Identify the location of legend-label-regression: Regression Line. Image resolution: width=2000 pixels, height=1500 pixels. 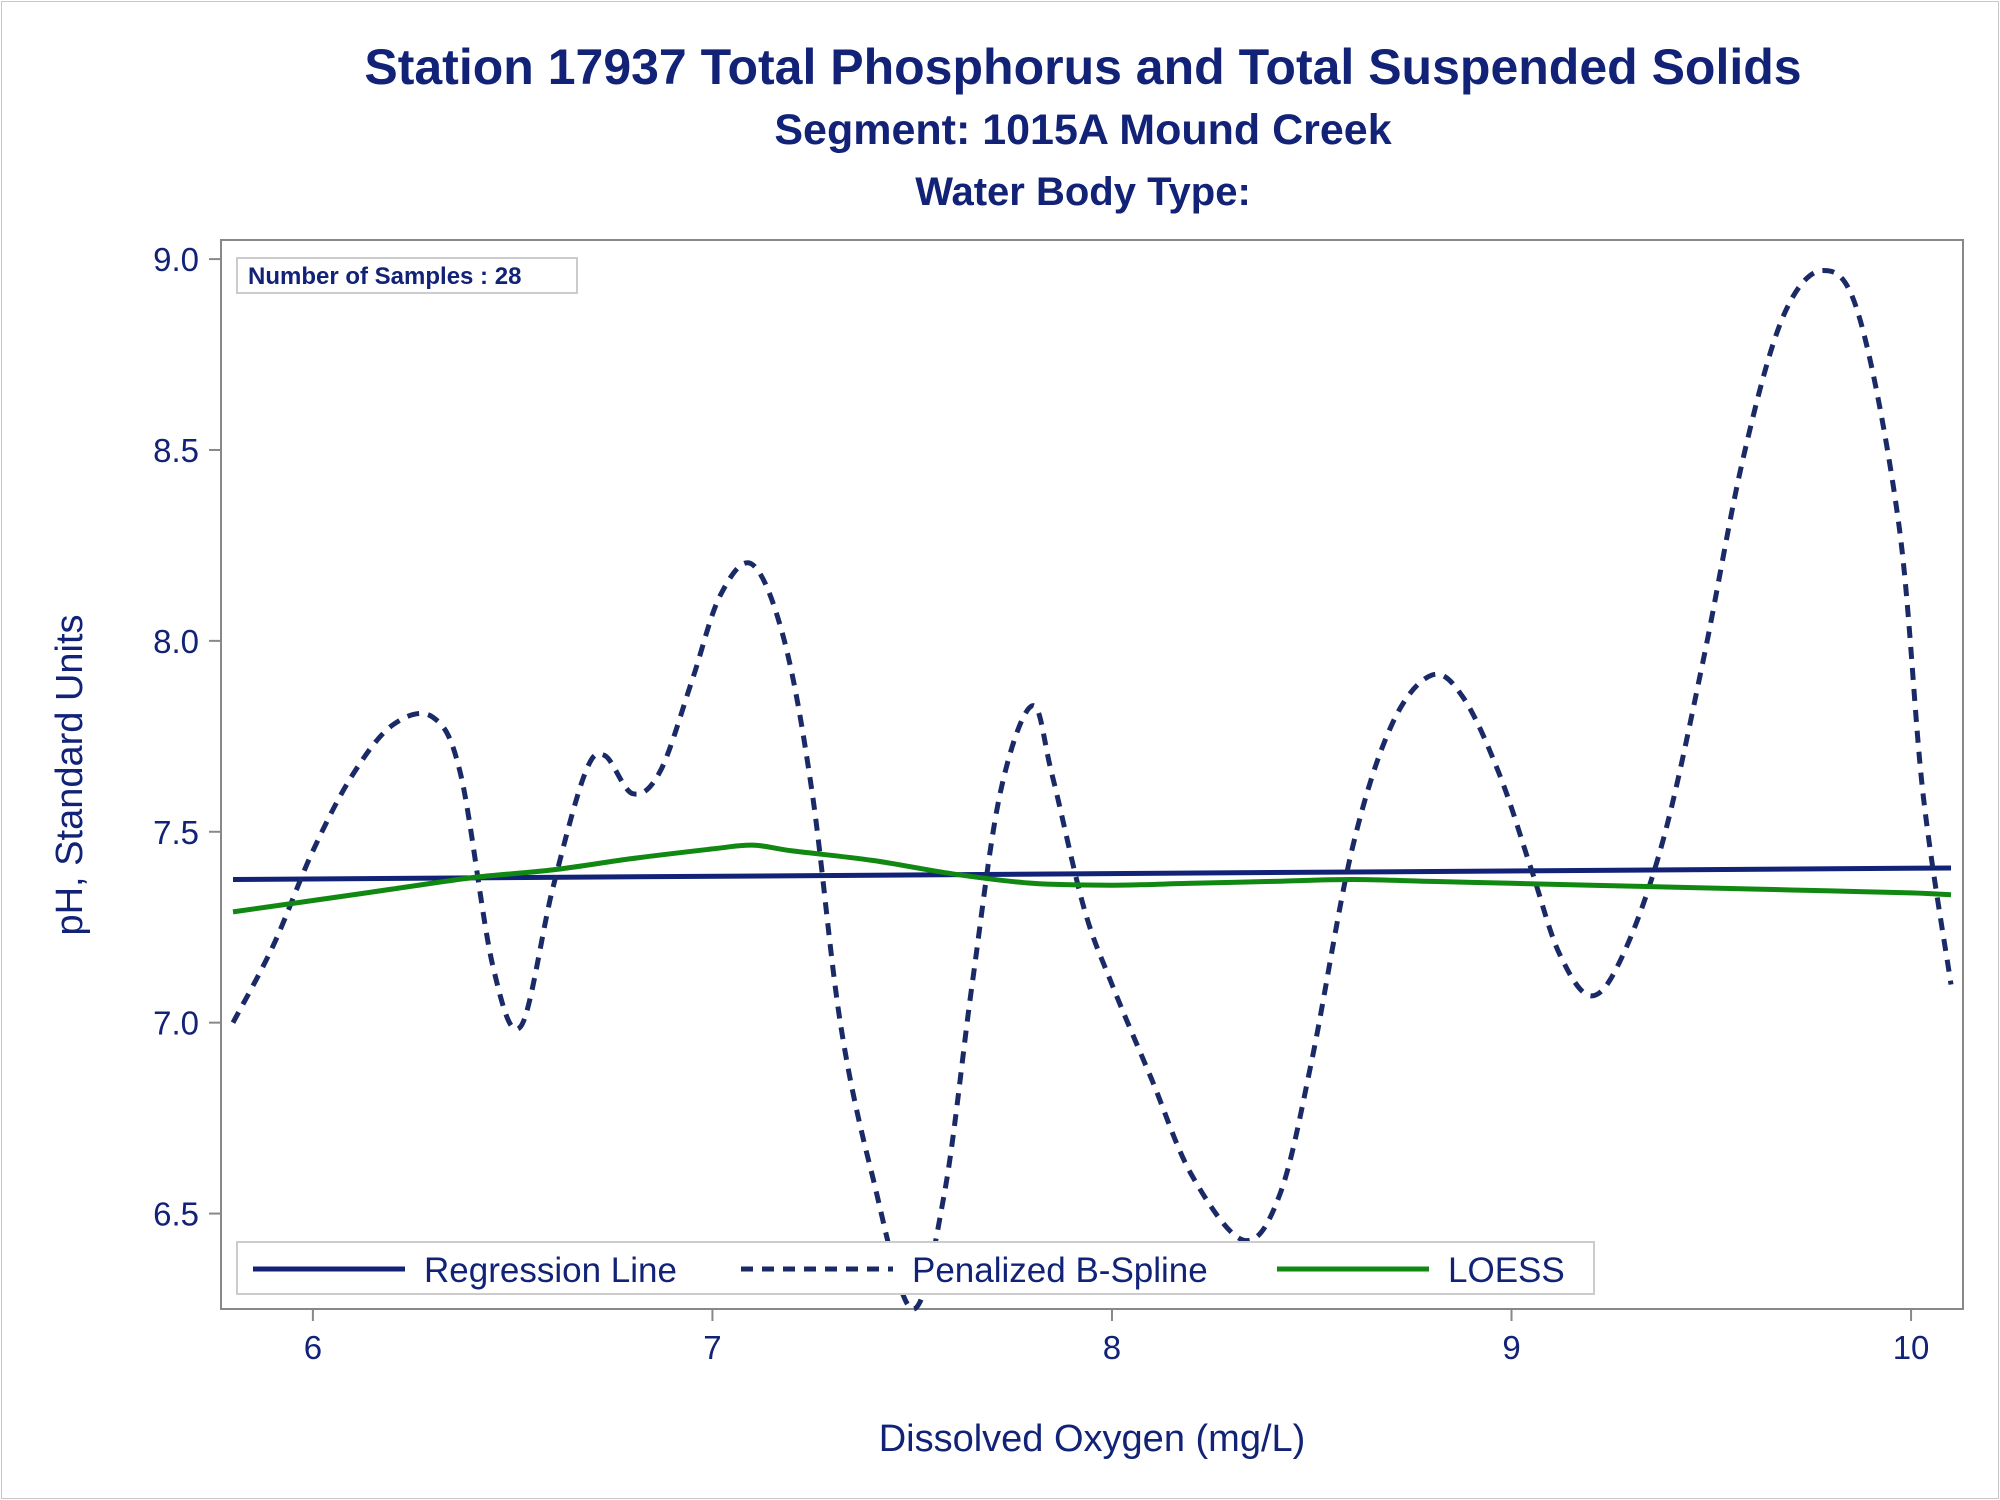
(550, 1270).